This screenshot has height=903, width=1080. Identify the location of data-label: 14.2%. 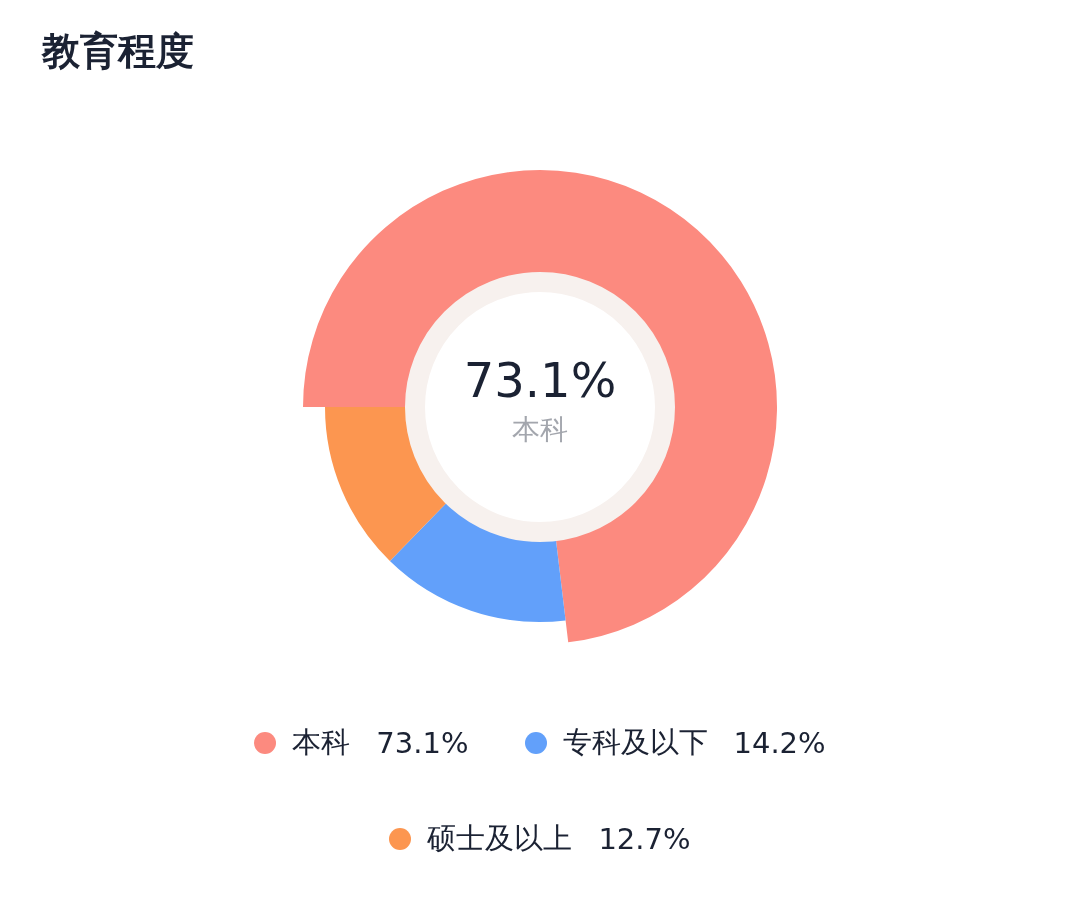
(779, 743).